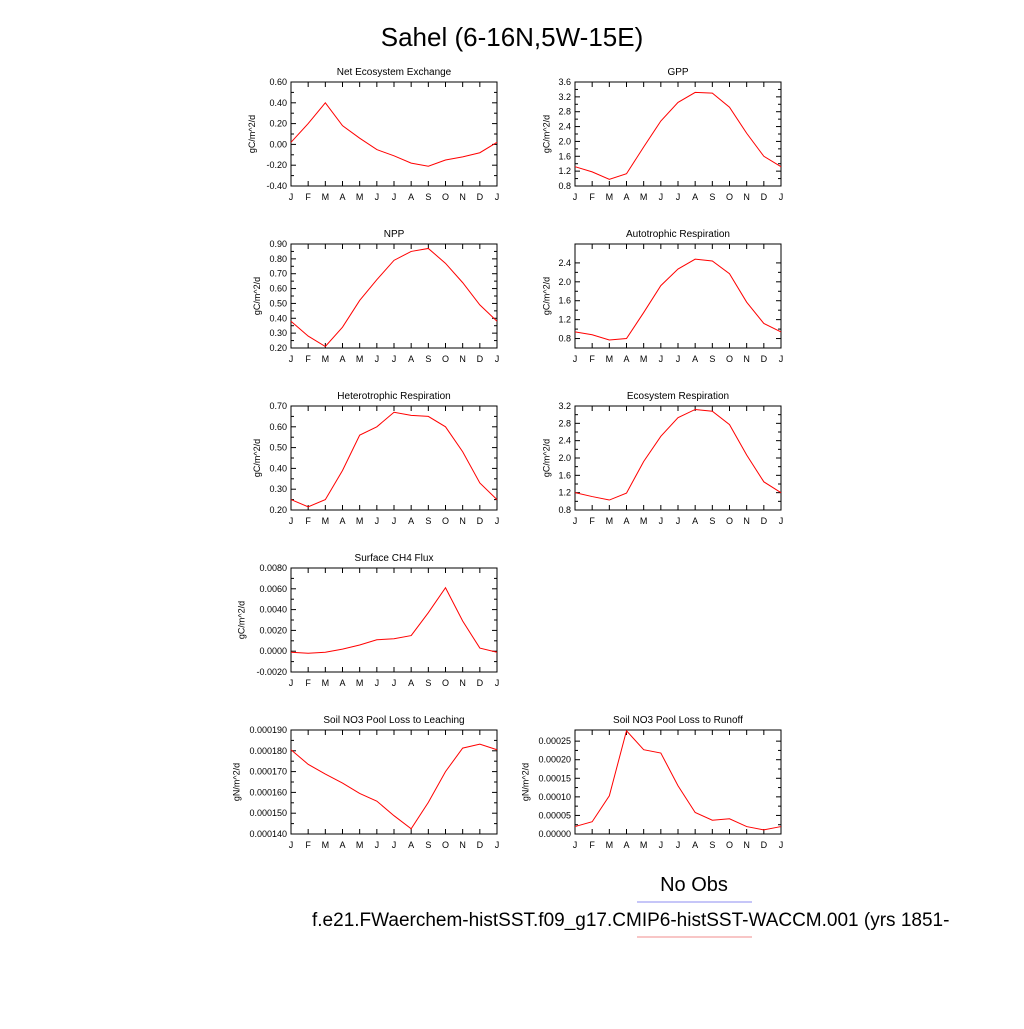 The width and height of the screenshot is (1024, 1029). What do you see at coordinates (268, 730) in the screenshot?
I see `y-tick-label: 0.000190` at bounding box center [268, 730].